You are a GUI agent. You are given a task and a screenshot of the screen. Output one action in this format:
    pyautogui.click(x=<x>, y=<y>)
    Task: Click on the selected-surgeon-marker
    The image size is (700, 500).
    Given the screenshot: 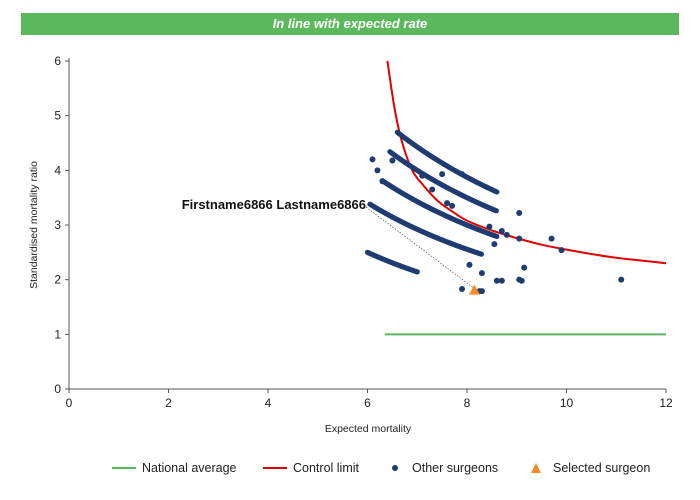 What is the action you would take?
    pyautogui.click(x=474, y=289)
    